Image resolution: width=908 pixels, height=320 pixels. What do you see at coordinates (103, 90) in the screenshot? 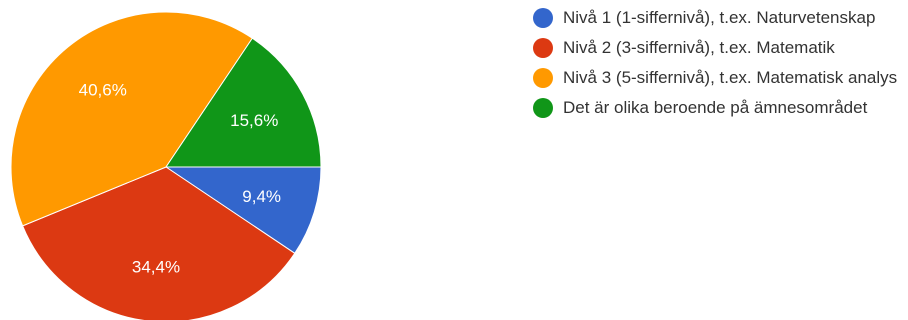
I see `slice-label-3: 40,6%` at bounding box center [103, 90].